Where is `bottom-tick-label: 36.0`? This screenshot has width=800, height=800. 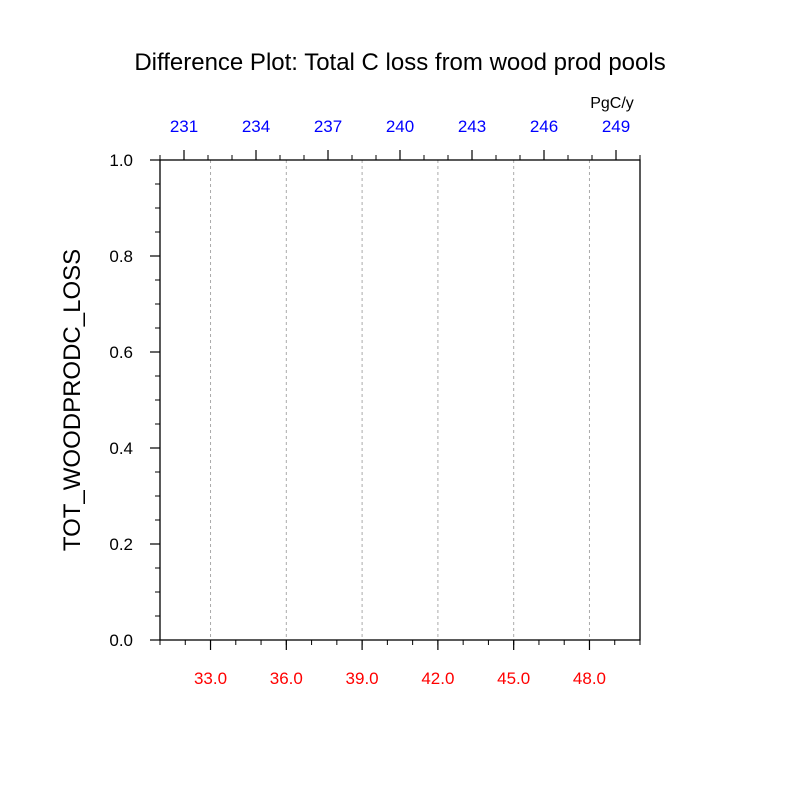 bottom-tick-label: 36.0 is located at coordinates (286, 678).